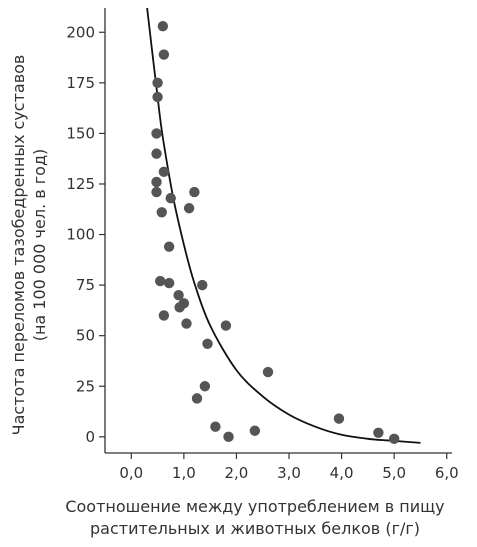  What do you see at coordinates (394, 473) in the screenshot?
I see `x-tick-label: 5,0` at bounding box center [394, 473].